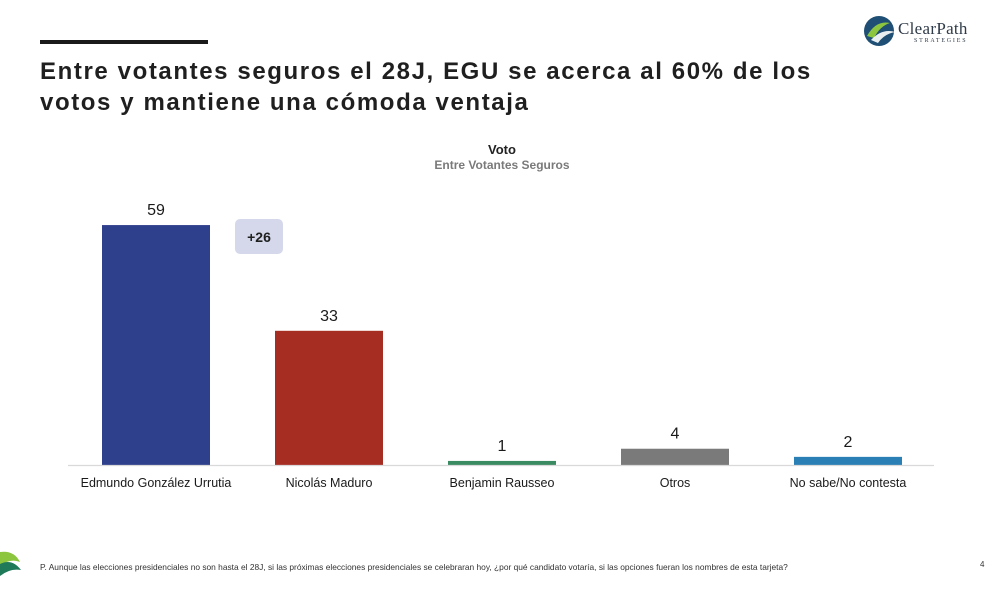 Image resolution: width=992 pixels, height=606 pixels. What do you see at coordinates (502, 483) in the screenshot?
I see `category-label-3: Benjamin Rausseo` at bounding box center [502, 483].